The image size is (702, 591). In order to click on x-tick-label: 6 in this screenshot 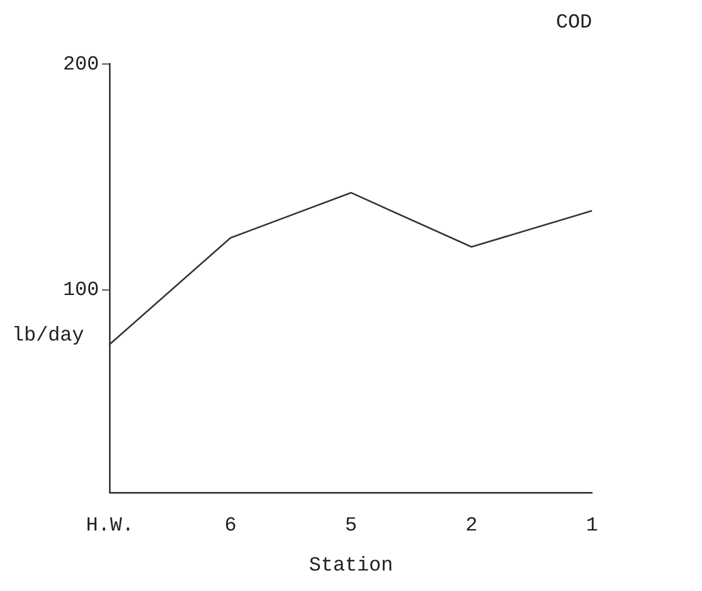, I will do `click(230, 526)`.